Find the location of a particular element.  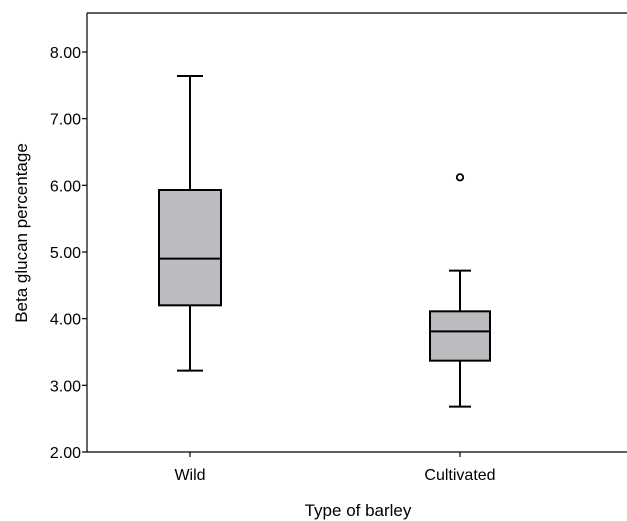

x-tick-label: Wild is located at coordinates (189, 475).